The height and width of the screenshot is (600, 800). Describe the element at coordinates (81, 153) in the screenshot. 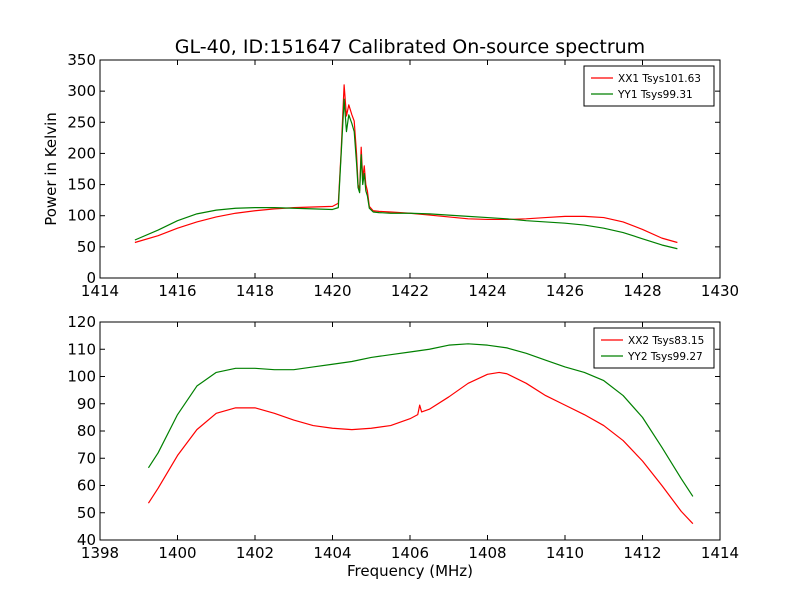

I see `y-tick-label: 200` at that location.